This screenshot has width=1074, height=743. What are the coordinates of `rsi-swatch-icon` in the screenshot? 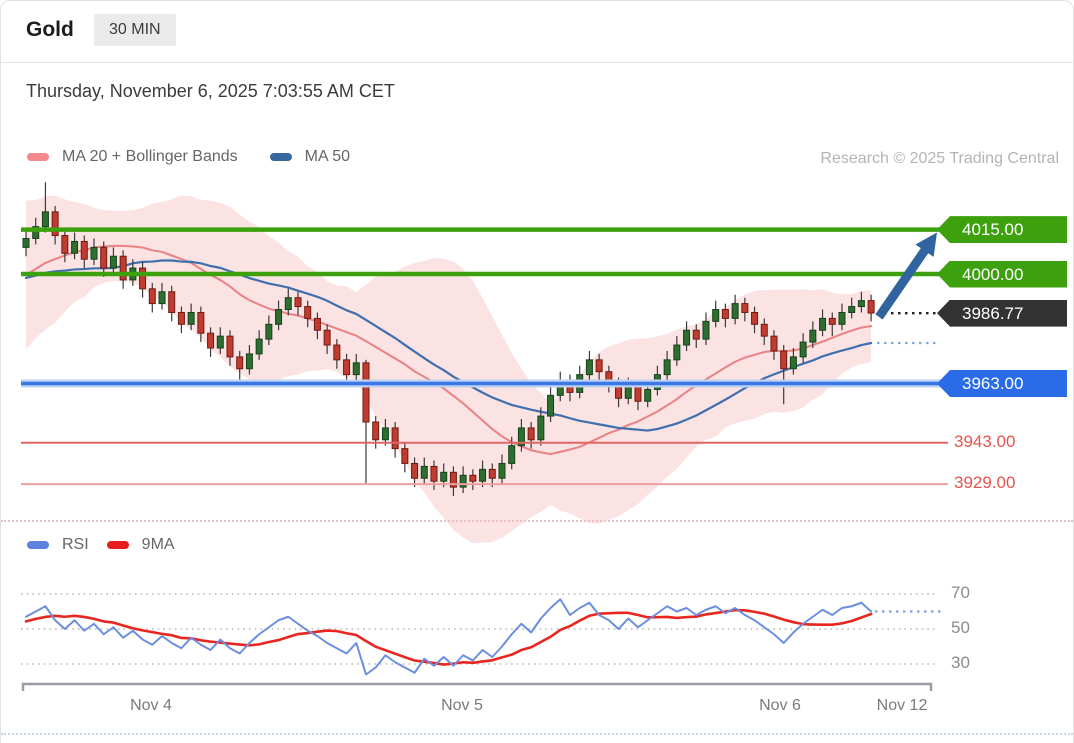 It's located at (38, 545).